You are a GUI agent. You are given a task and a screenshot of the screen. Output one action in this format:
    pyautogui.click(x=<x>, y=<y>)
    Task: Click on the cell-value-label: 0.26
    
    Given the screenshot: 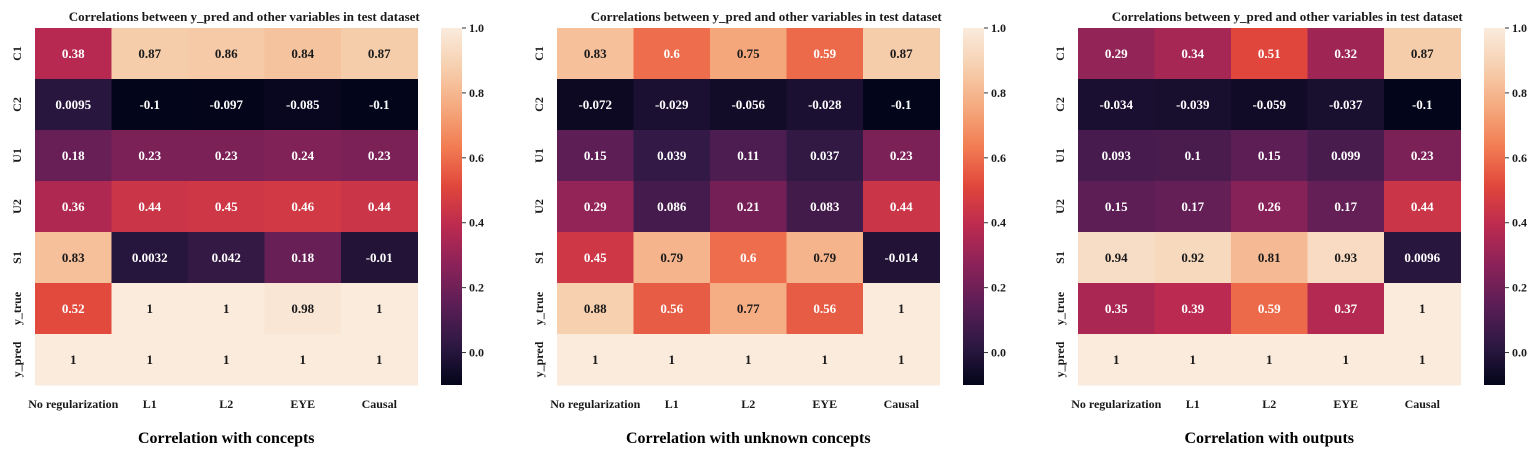 What is the action you would take?
    pyautogui.click(x=1269, y=206)
    